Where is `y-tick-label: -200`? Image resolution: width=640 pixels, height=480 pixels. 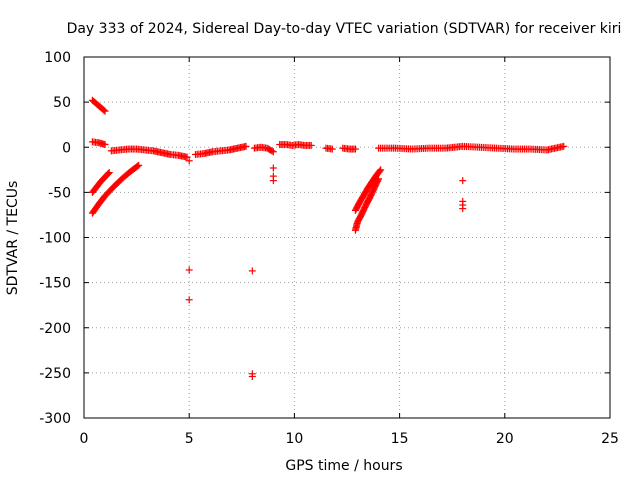
y-tick-label: -200 is located at coordinates (55, 329).